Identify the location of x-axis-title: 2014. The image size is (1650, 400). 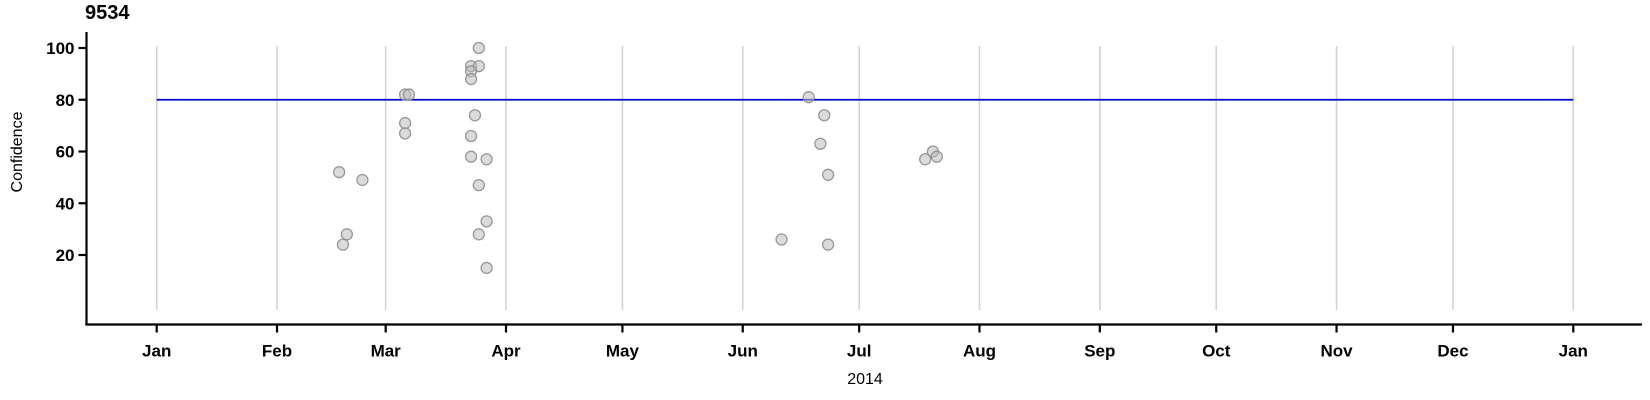
(865, 379).